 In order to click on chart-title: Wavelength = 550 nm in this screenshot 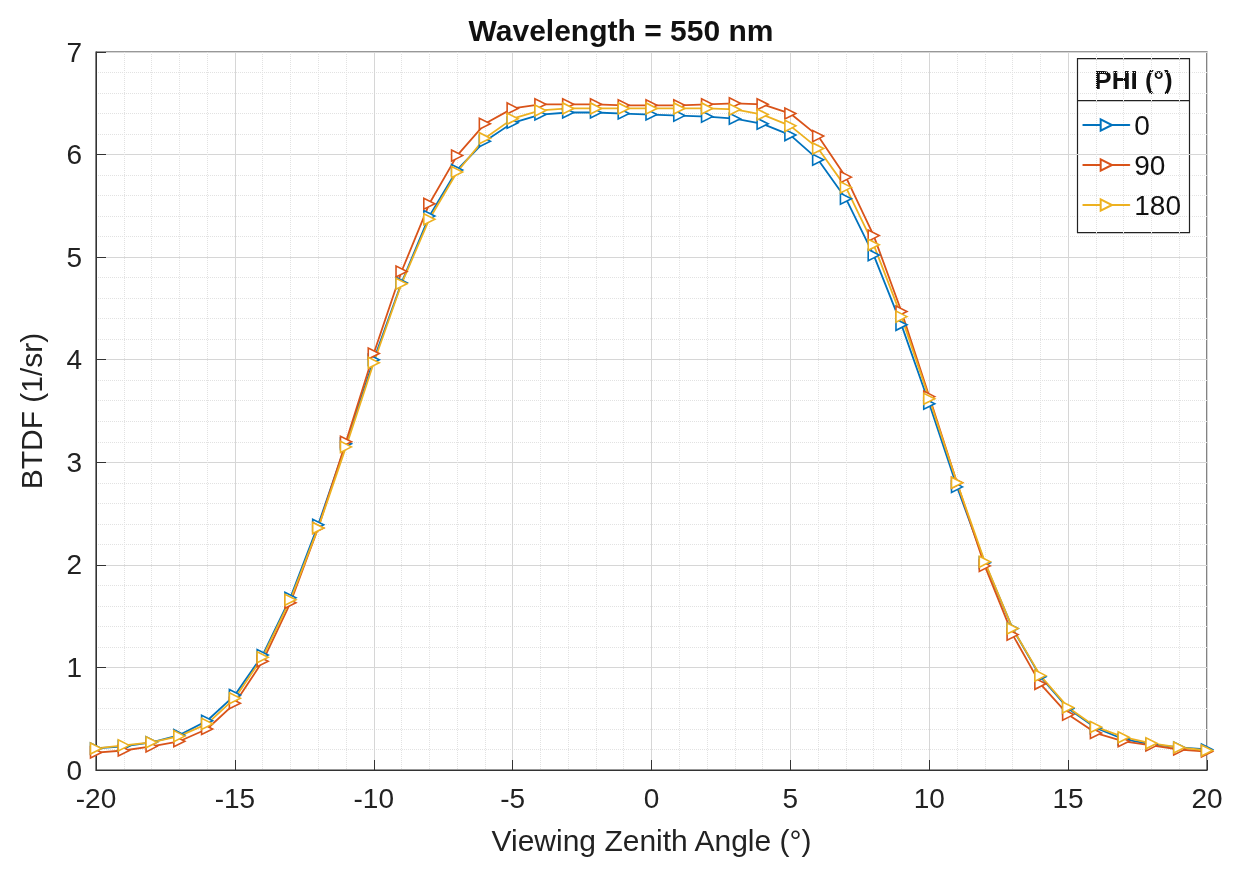, I will do `click(621, 30)`.